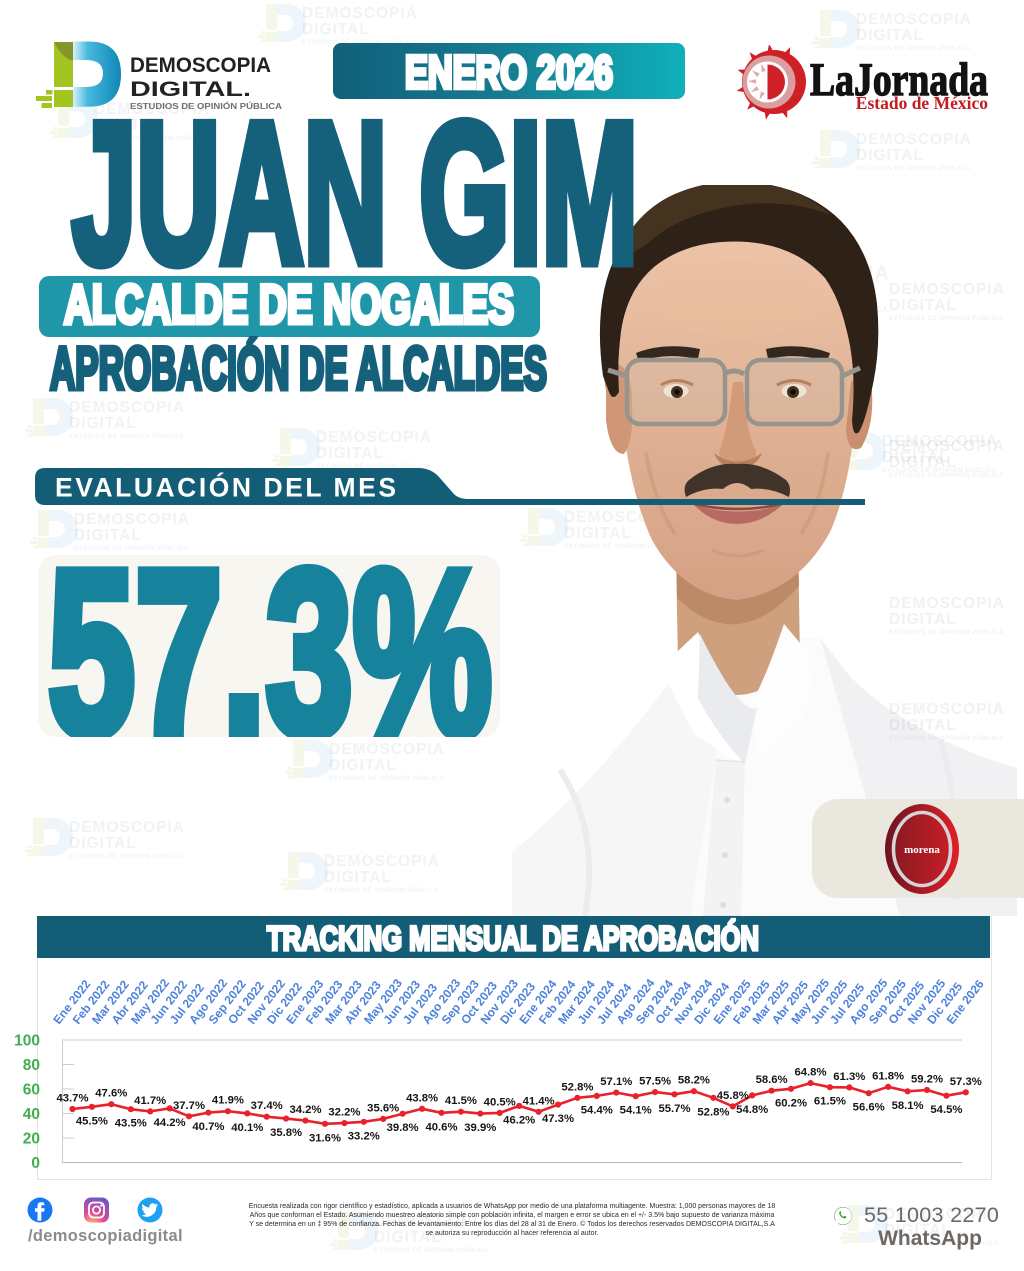  I want to click on svg-text: 40.1%, so click(247, 1128).